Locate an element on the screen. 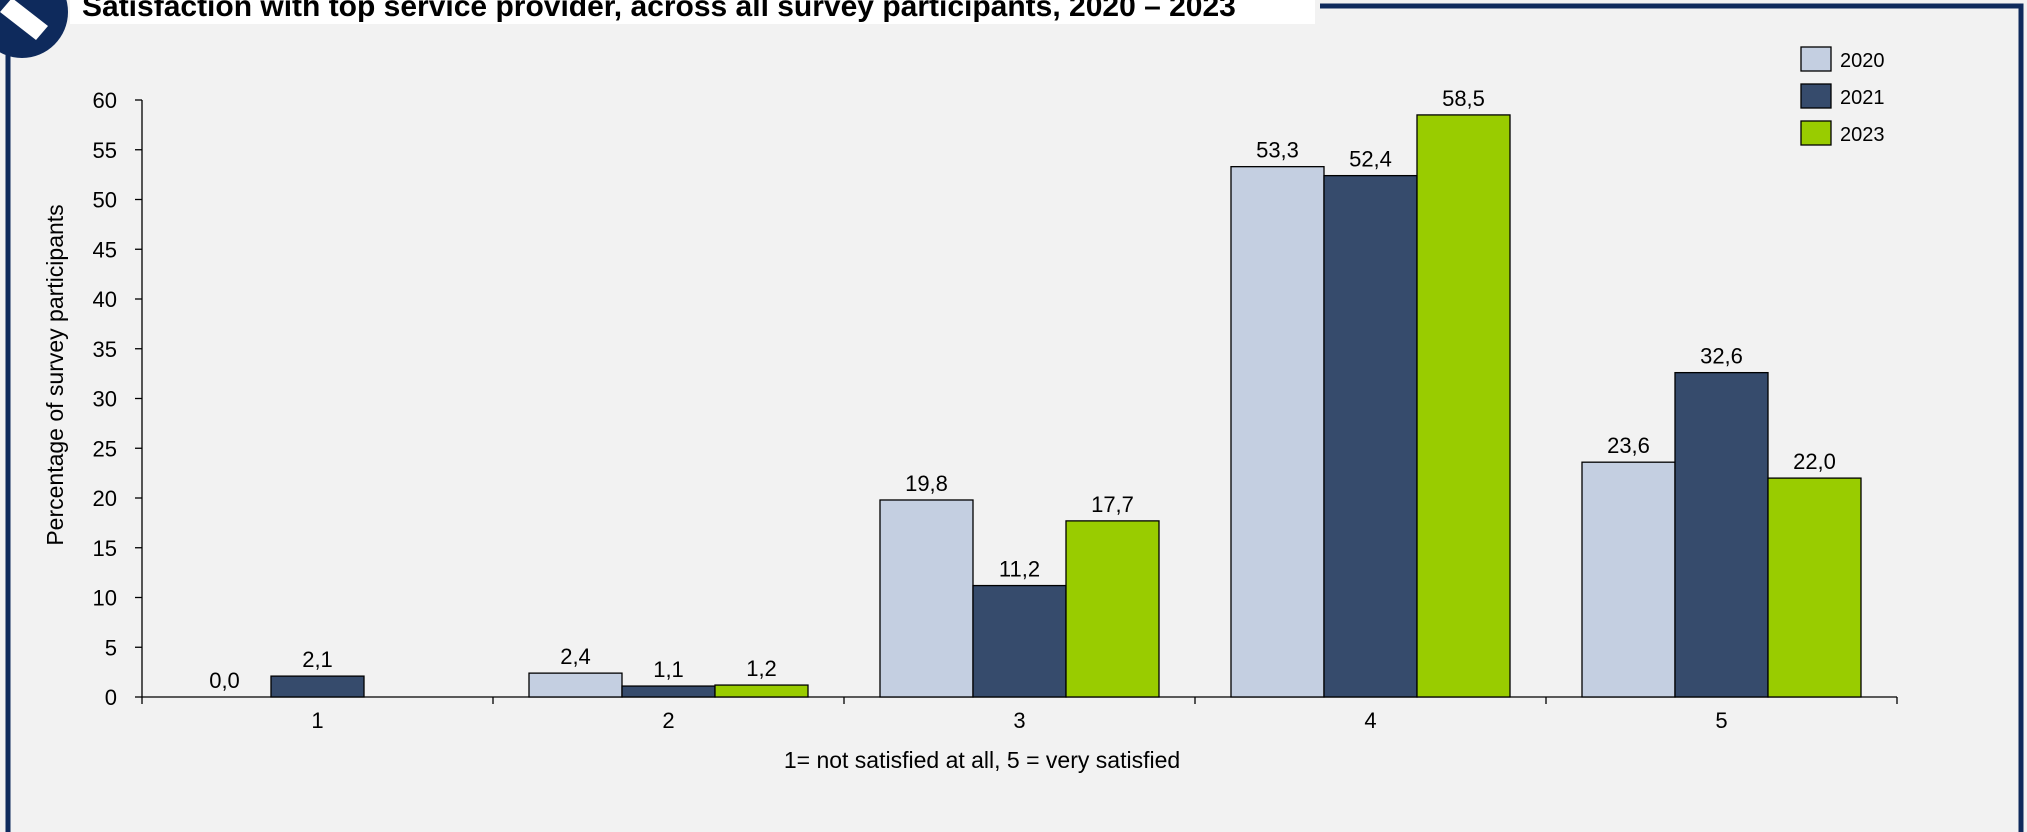 This screenshot has width=2027, height=832. y-axis-title: Percentage of survey participants is located at coordinates (55, 374).